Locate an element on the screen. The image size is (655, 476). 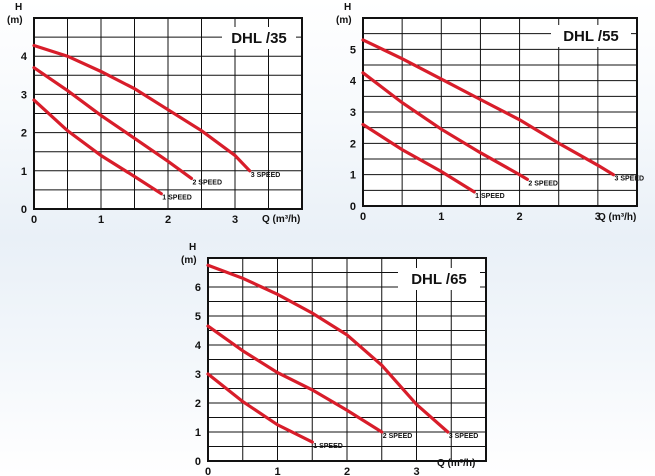
chart-1-x-axis-label: Q (m³/h) is located at coordinates (617, 217).